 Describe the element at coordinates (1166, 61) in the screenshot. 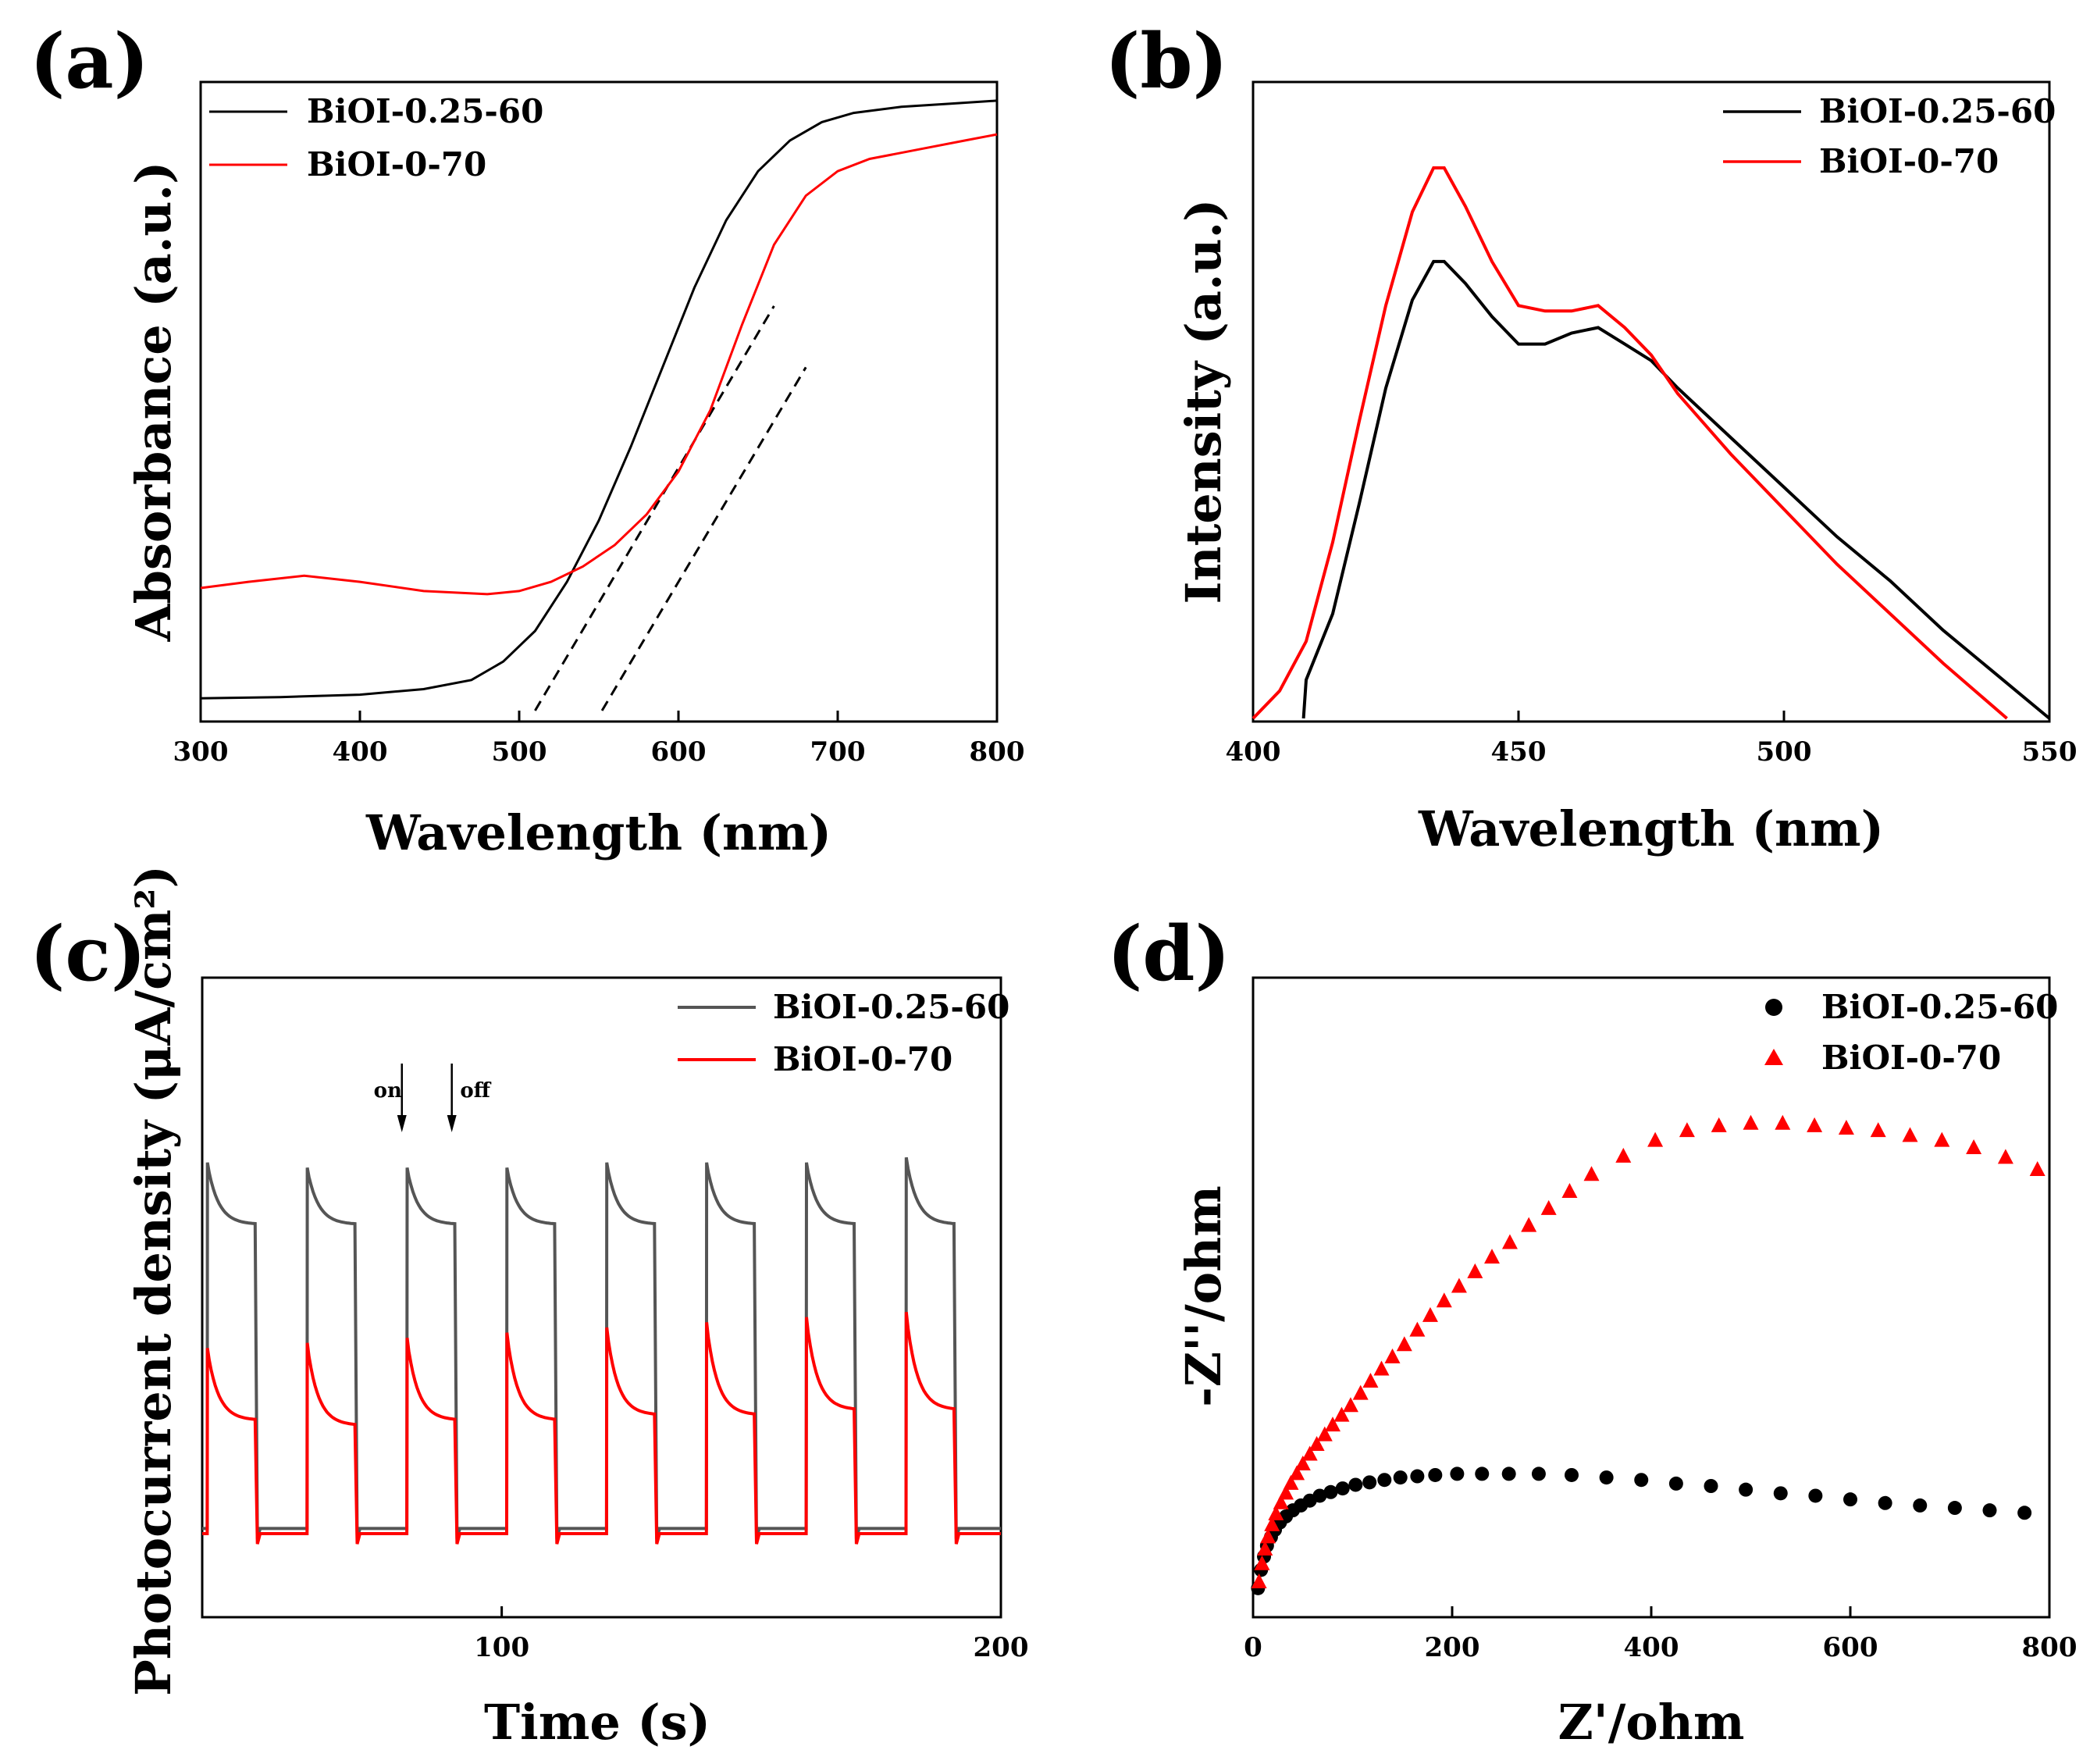

I see `panel-b-letter: (b)` at that location.